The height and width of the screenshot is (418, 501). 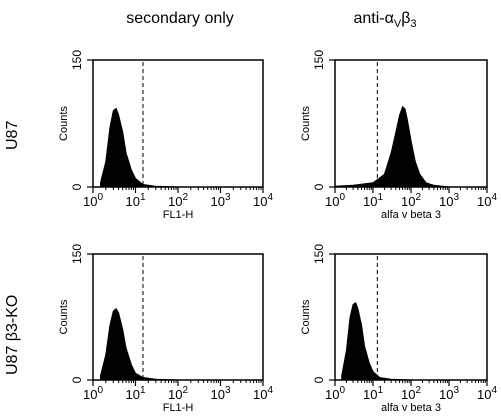 I want to click on column-title-secondary-only: secondary only, so click(x=180, y=18).